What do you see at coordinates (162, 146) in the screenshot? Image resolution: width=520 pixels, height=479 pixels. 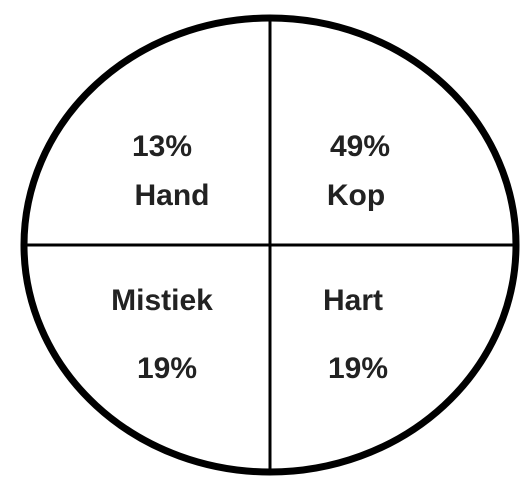 I see `percent: 13%` at bounding box center [162, 146].